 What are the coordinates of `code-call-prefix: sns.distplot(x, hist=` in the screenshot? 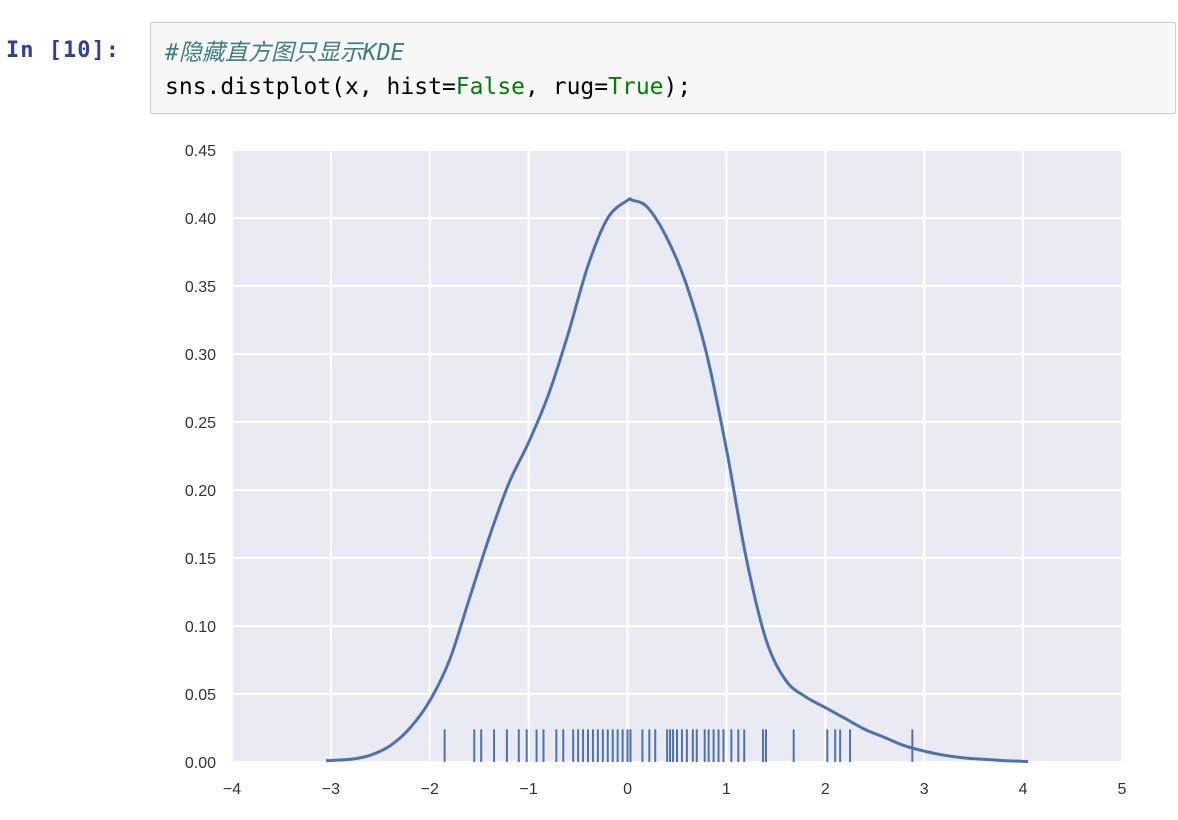 It's located at (310, 87).